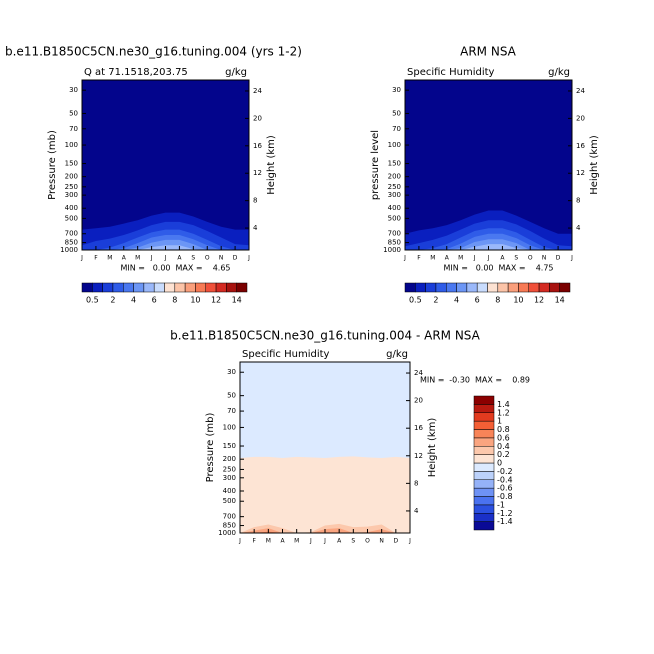 Image resolution: width=654 pixels, height=654 pixels. What do you see at coordinates (210, 448) in the screenshot?
I see `y-axis-label: Pressure (mb)` at bounding box center [210, 448].